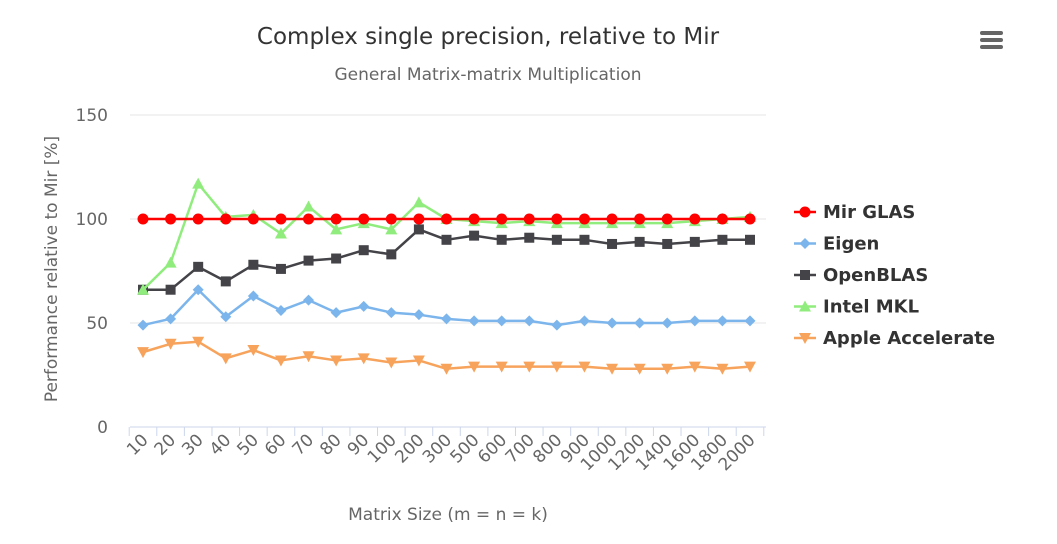  Describe the element at coordinates (448, 515) in the screenshot. I see `x-axis-title: Matrix Size (m = n = k)` at that location.